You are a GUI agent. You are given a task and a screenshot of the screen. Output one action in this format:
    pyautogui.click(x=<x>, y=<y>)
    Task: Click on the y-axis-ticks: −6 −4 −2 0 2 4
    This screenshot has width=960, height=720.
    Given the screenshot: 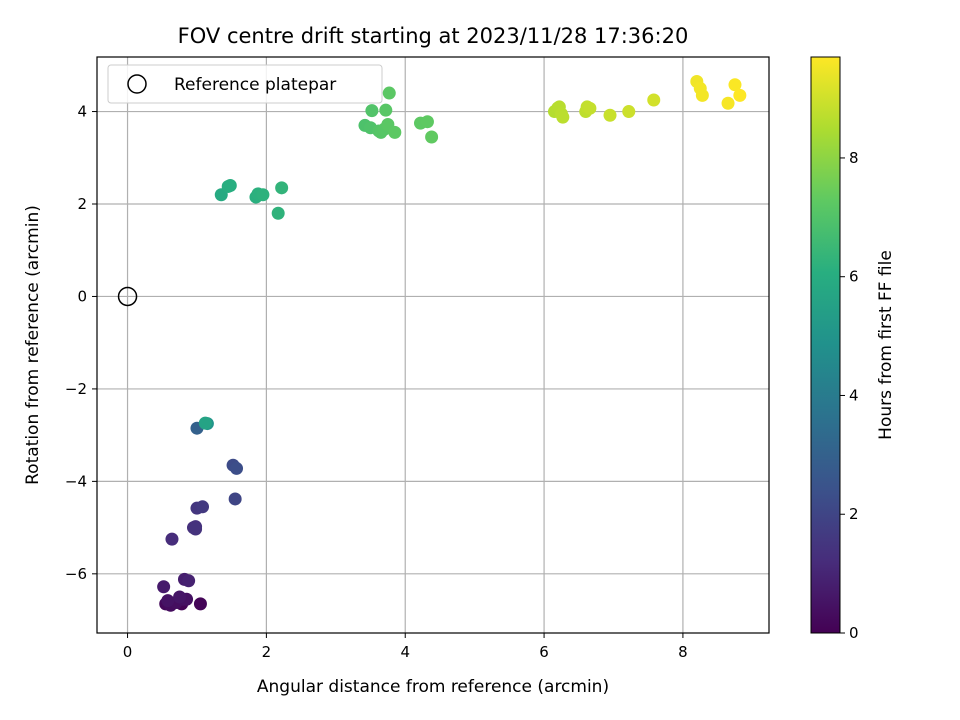 What is the action you would take?
    pyautogui.click(x=81, y=343)
    